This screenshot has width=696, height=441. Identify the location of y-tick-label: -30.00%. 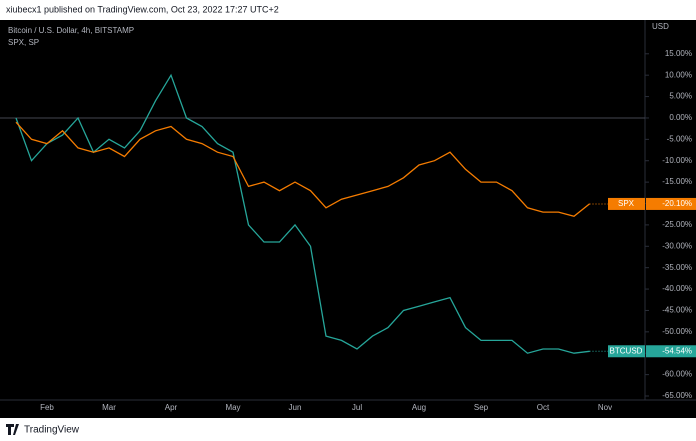
(677, 245).